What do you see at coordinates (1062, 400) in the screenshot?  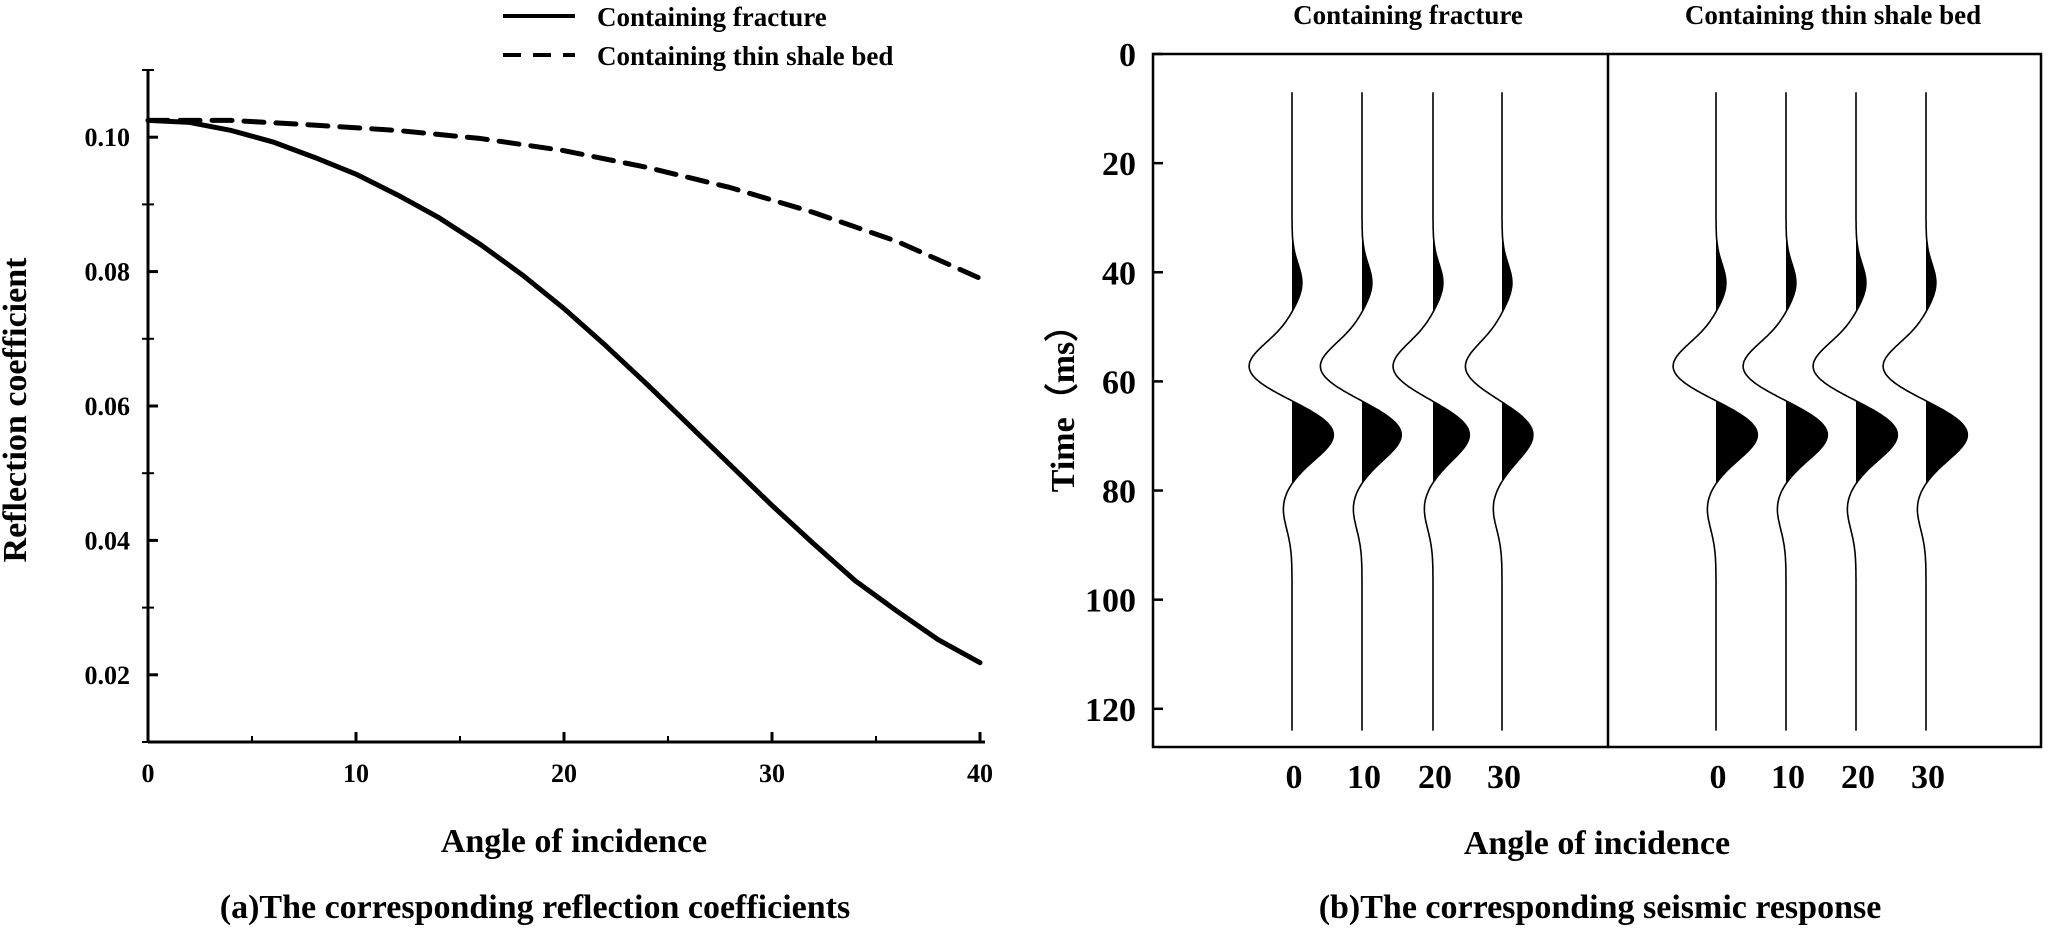 I see `chart-b-y-axis-title: Time（ms）` at bounding box center [1062, 400].